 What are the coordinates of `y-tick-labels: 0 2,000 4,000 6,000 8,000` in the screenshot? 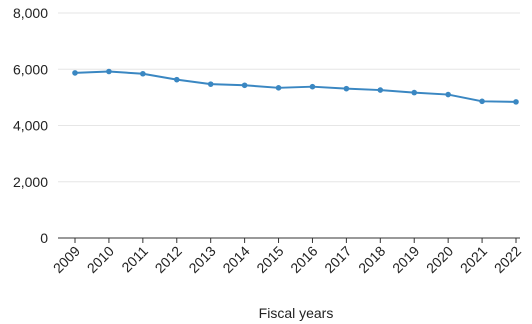 It's located at (30, 125).